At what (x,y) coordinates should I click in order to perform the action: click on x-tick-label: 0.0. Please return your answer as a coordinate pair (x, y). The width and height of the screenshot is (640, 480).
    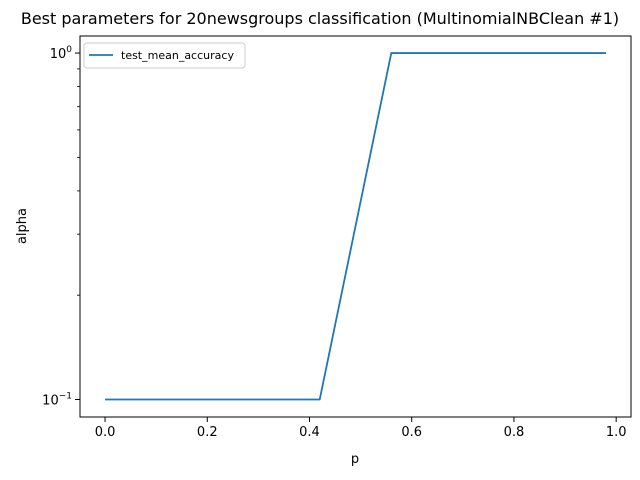
    Looking at the image, I should click on (105, 432).